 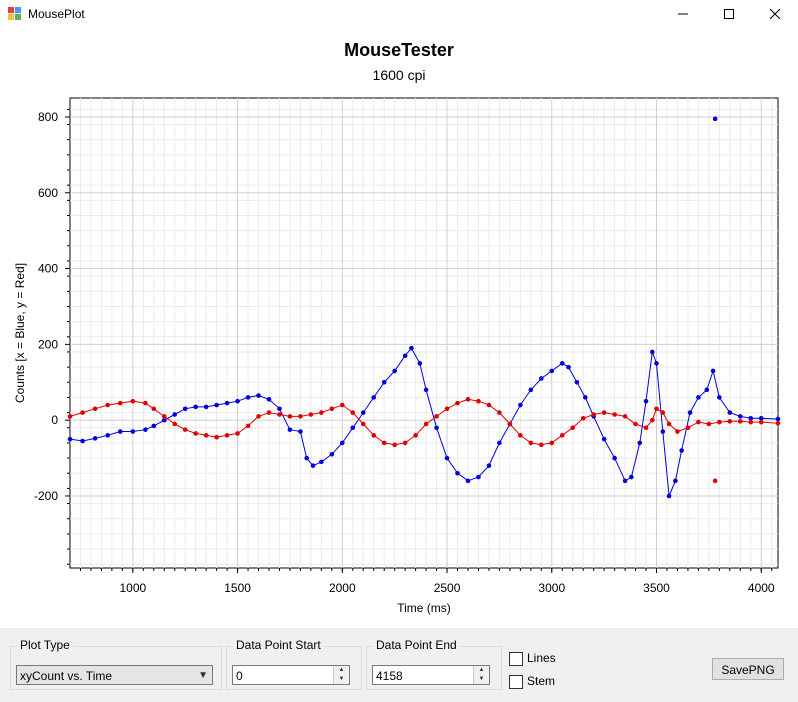 I want to click on maximize-icon, so click(x=729, y=14).